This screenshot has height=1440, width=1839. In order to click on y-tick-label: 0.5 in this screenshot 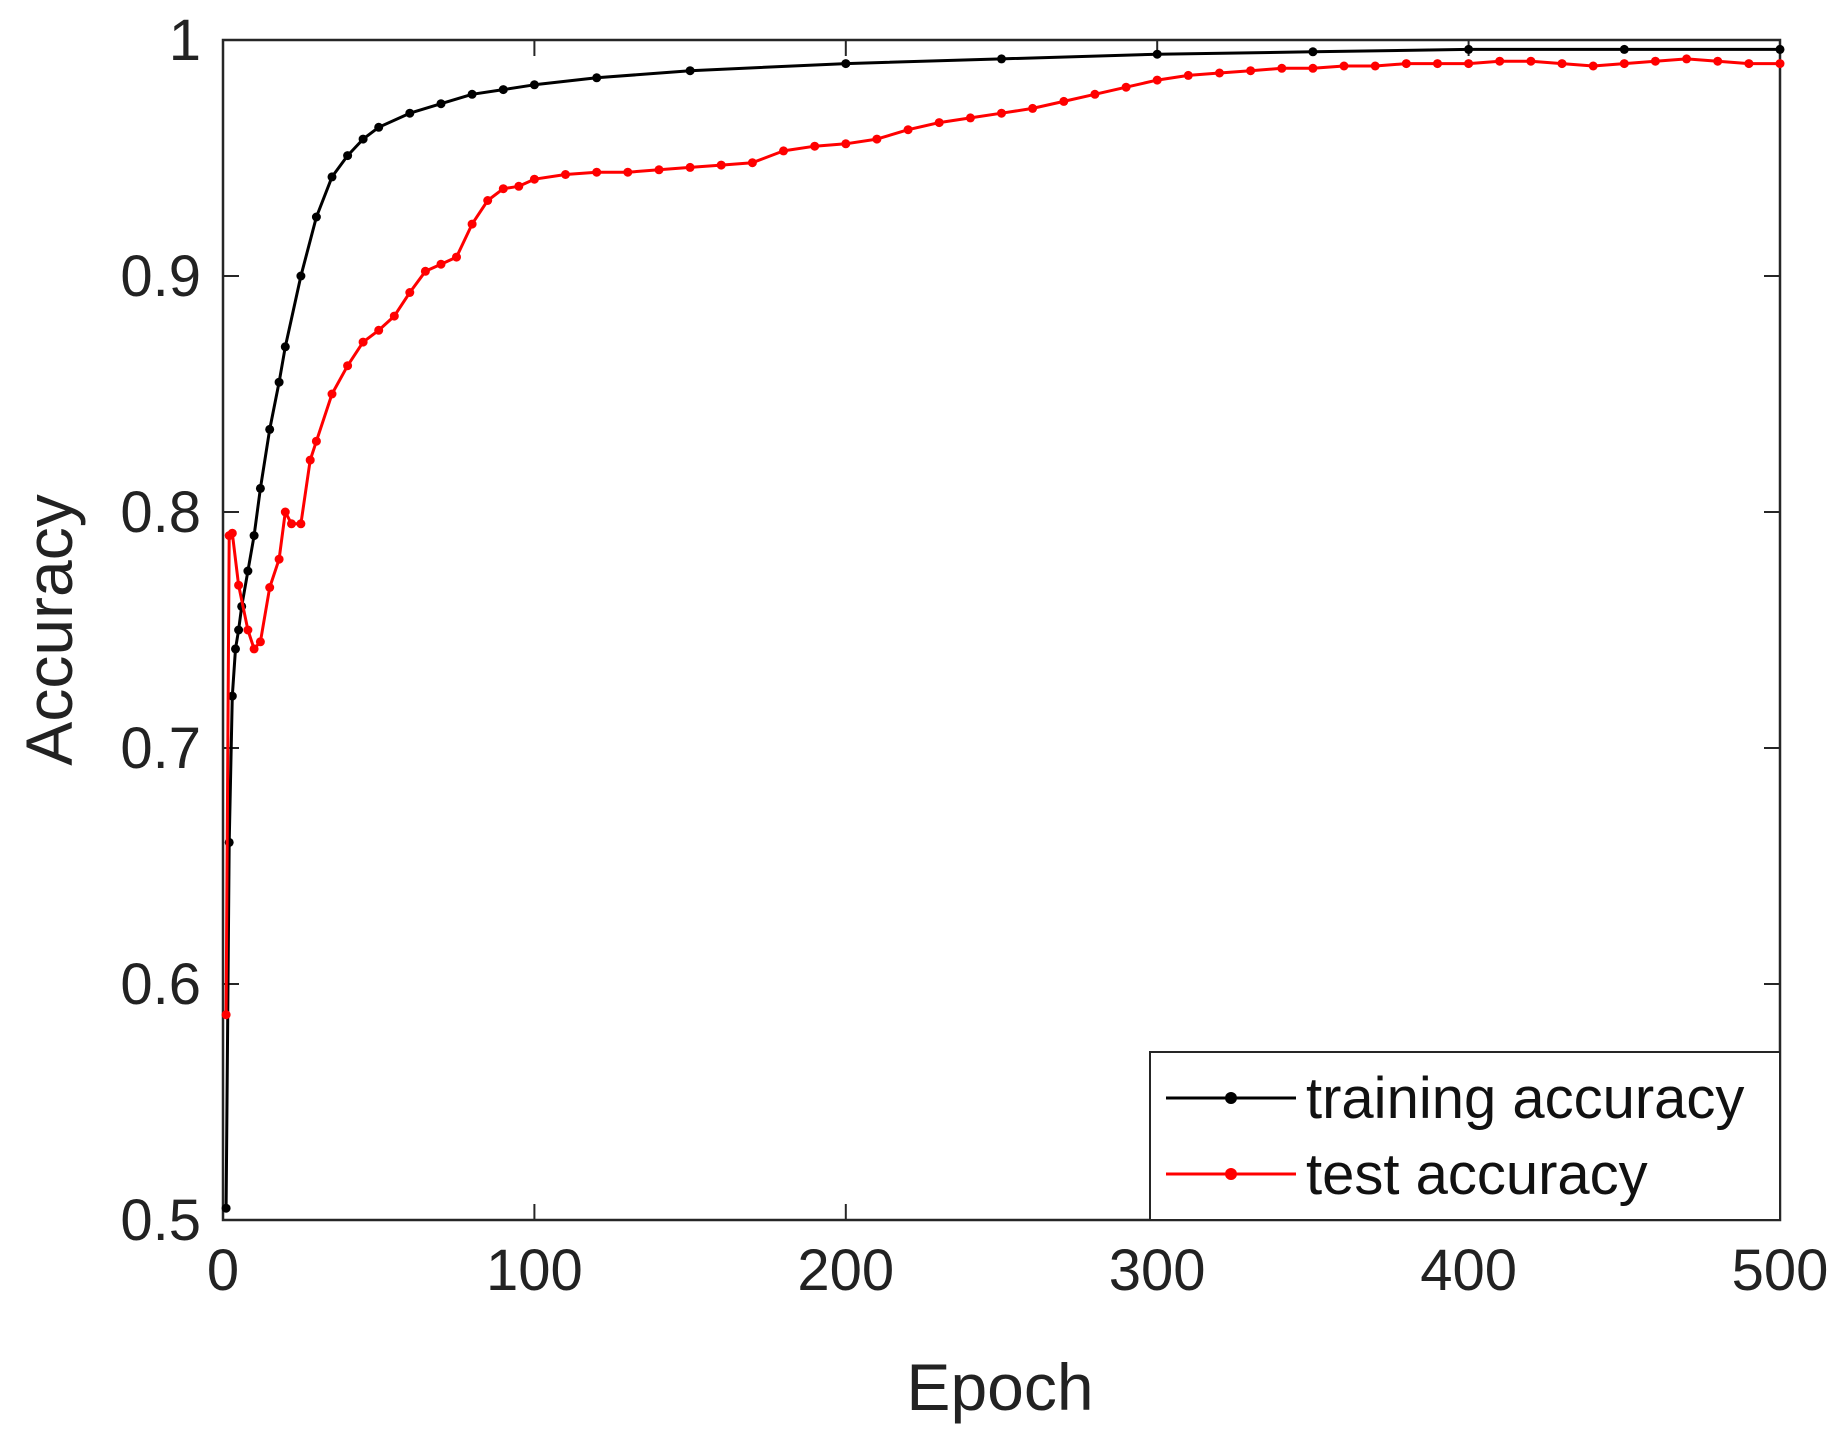, I will do `click(160, 1220)`.